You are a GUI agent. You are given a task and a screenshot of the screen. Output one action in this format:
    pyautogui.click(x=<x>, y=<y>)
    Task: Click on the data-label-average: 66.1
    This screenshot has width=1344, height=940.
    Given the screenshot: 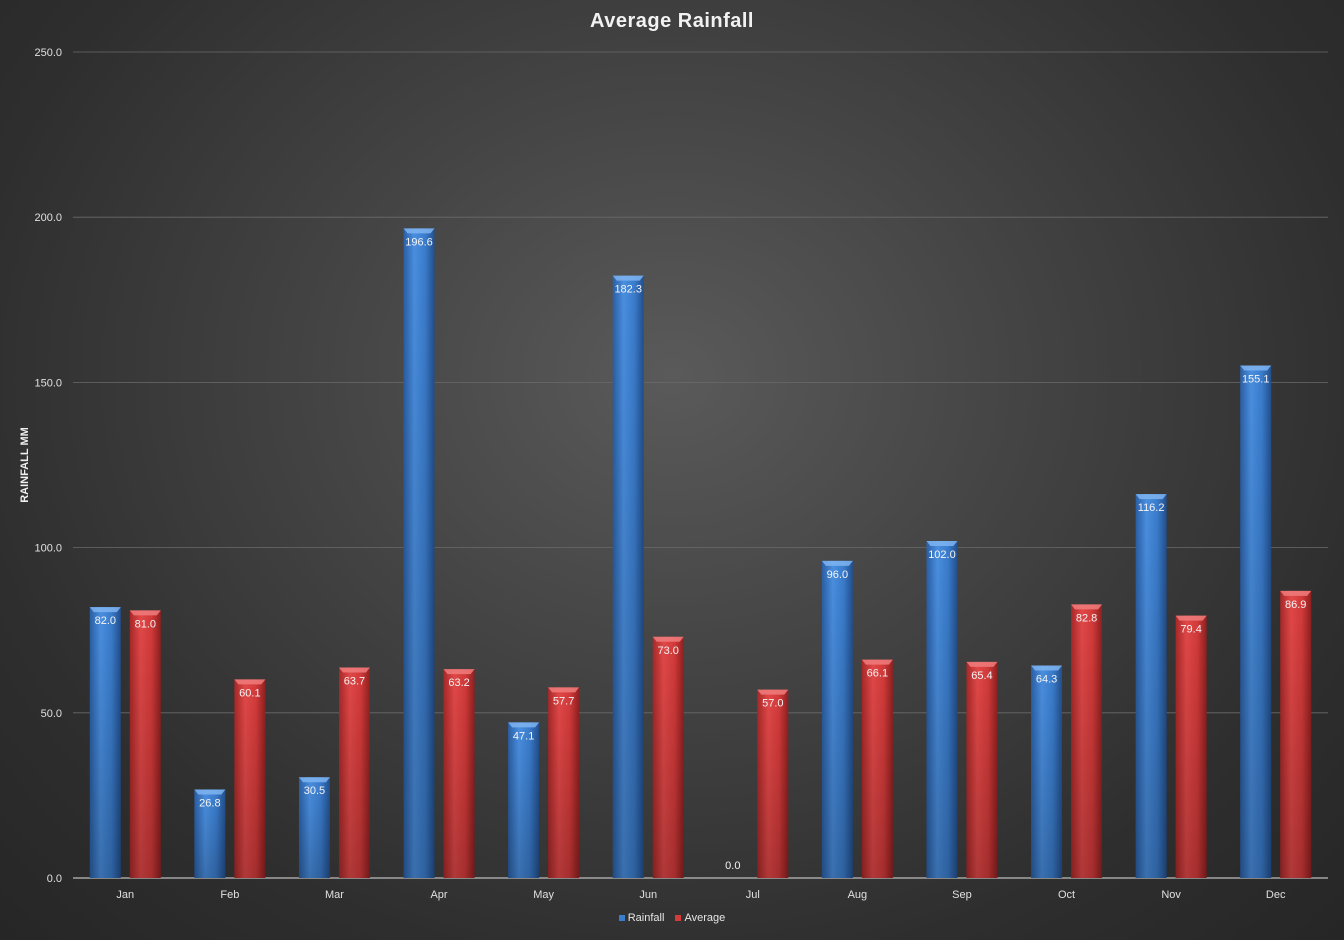 What is the action you would take?
    pyautogui.click(x=877, y=674)
    